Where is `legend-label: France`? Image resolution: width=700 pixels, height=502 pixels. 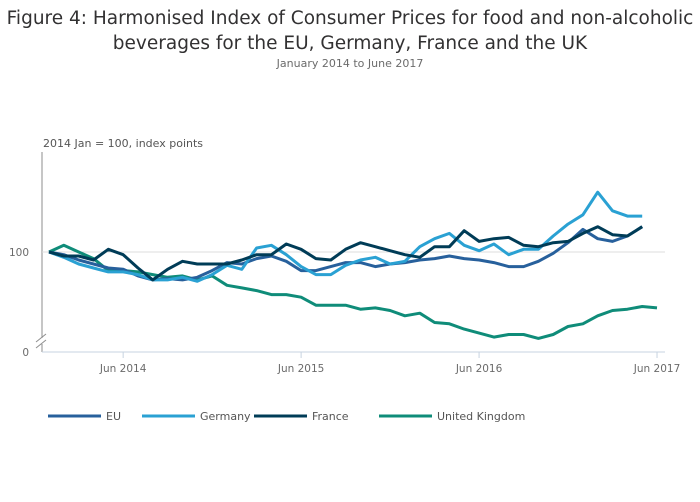 legend-label: France is located at coordinates (330, 416).